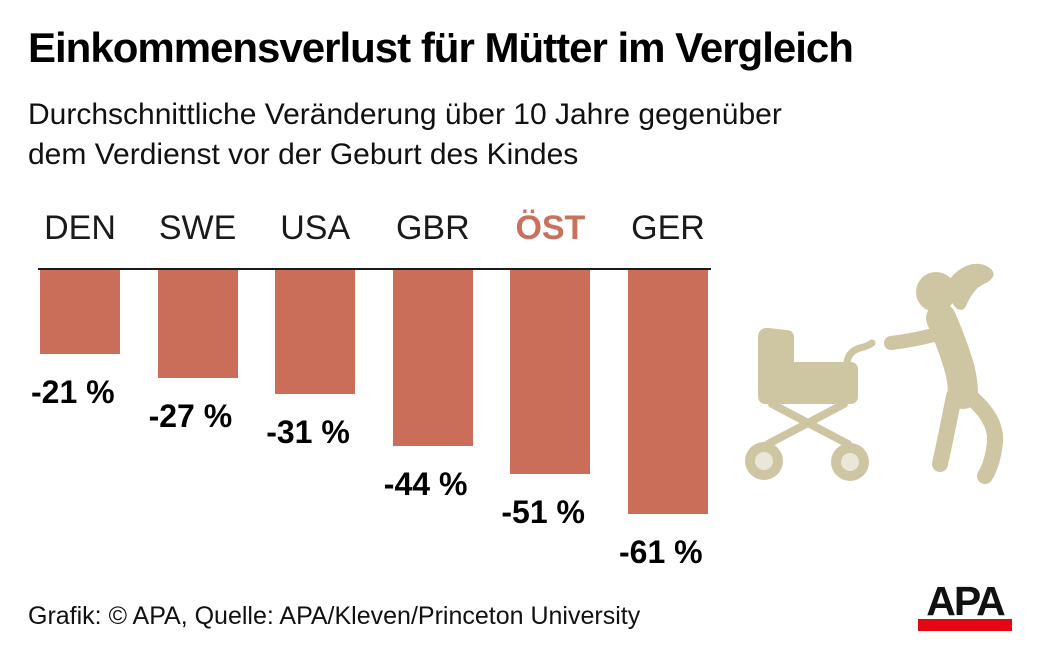 This screenshot has width=1040, height=650. Describe the element at coordinates (432, 358) in the screenshot. I see `bar-GBR` at that location.